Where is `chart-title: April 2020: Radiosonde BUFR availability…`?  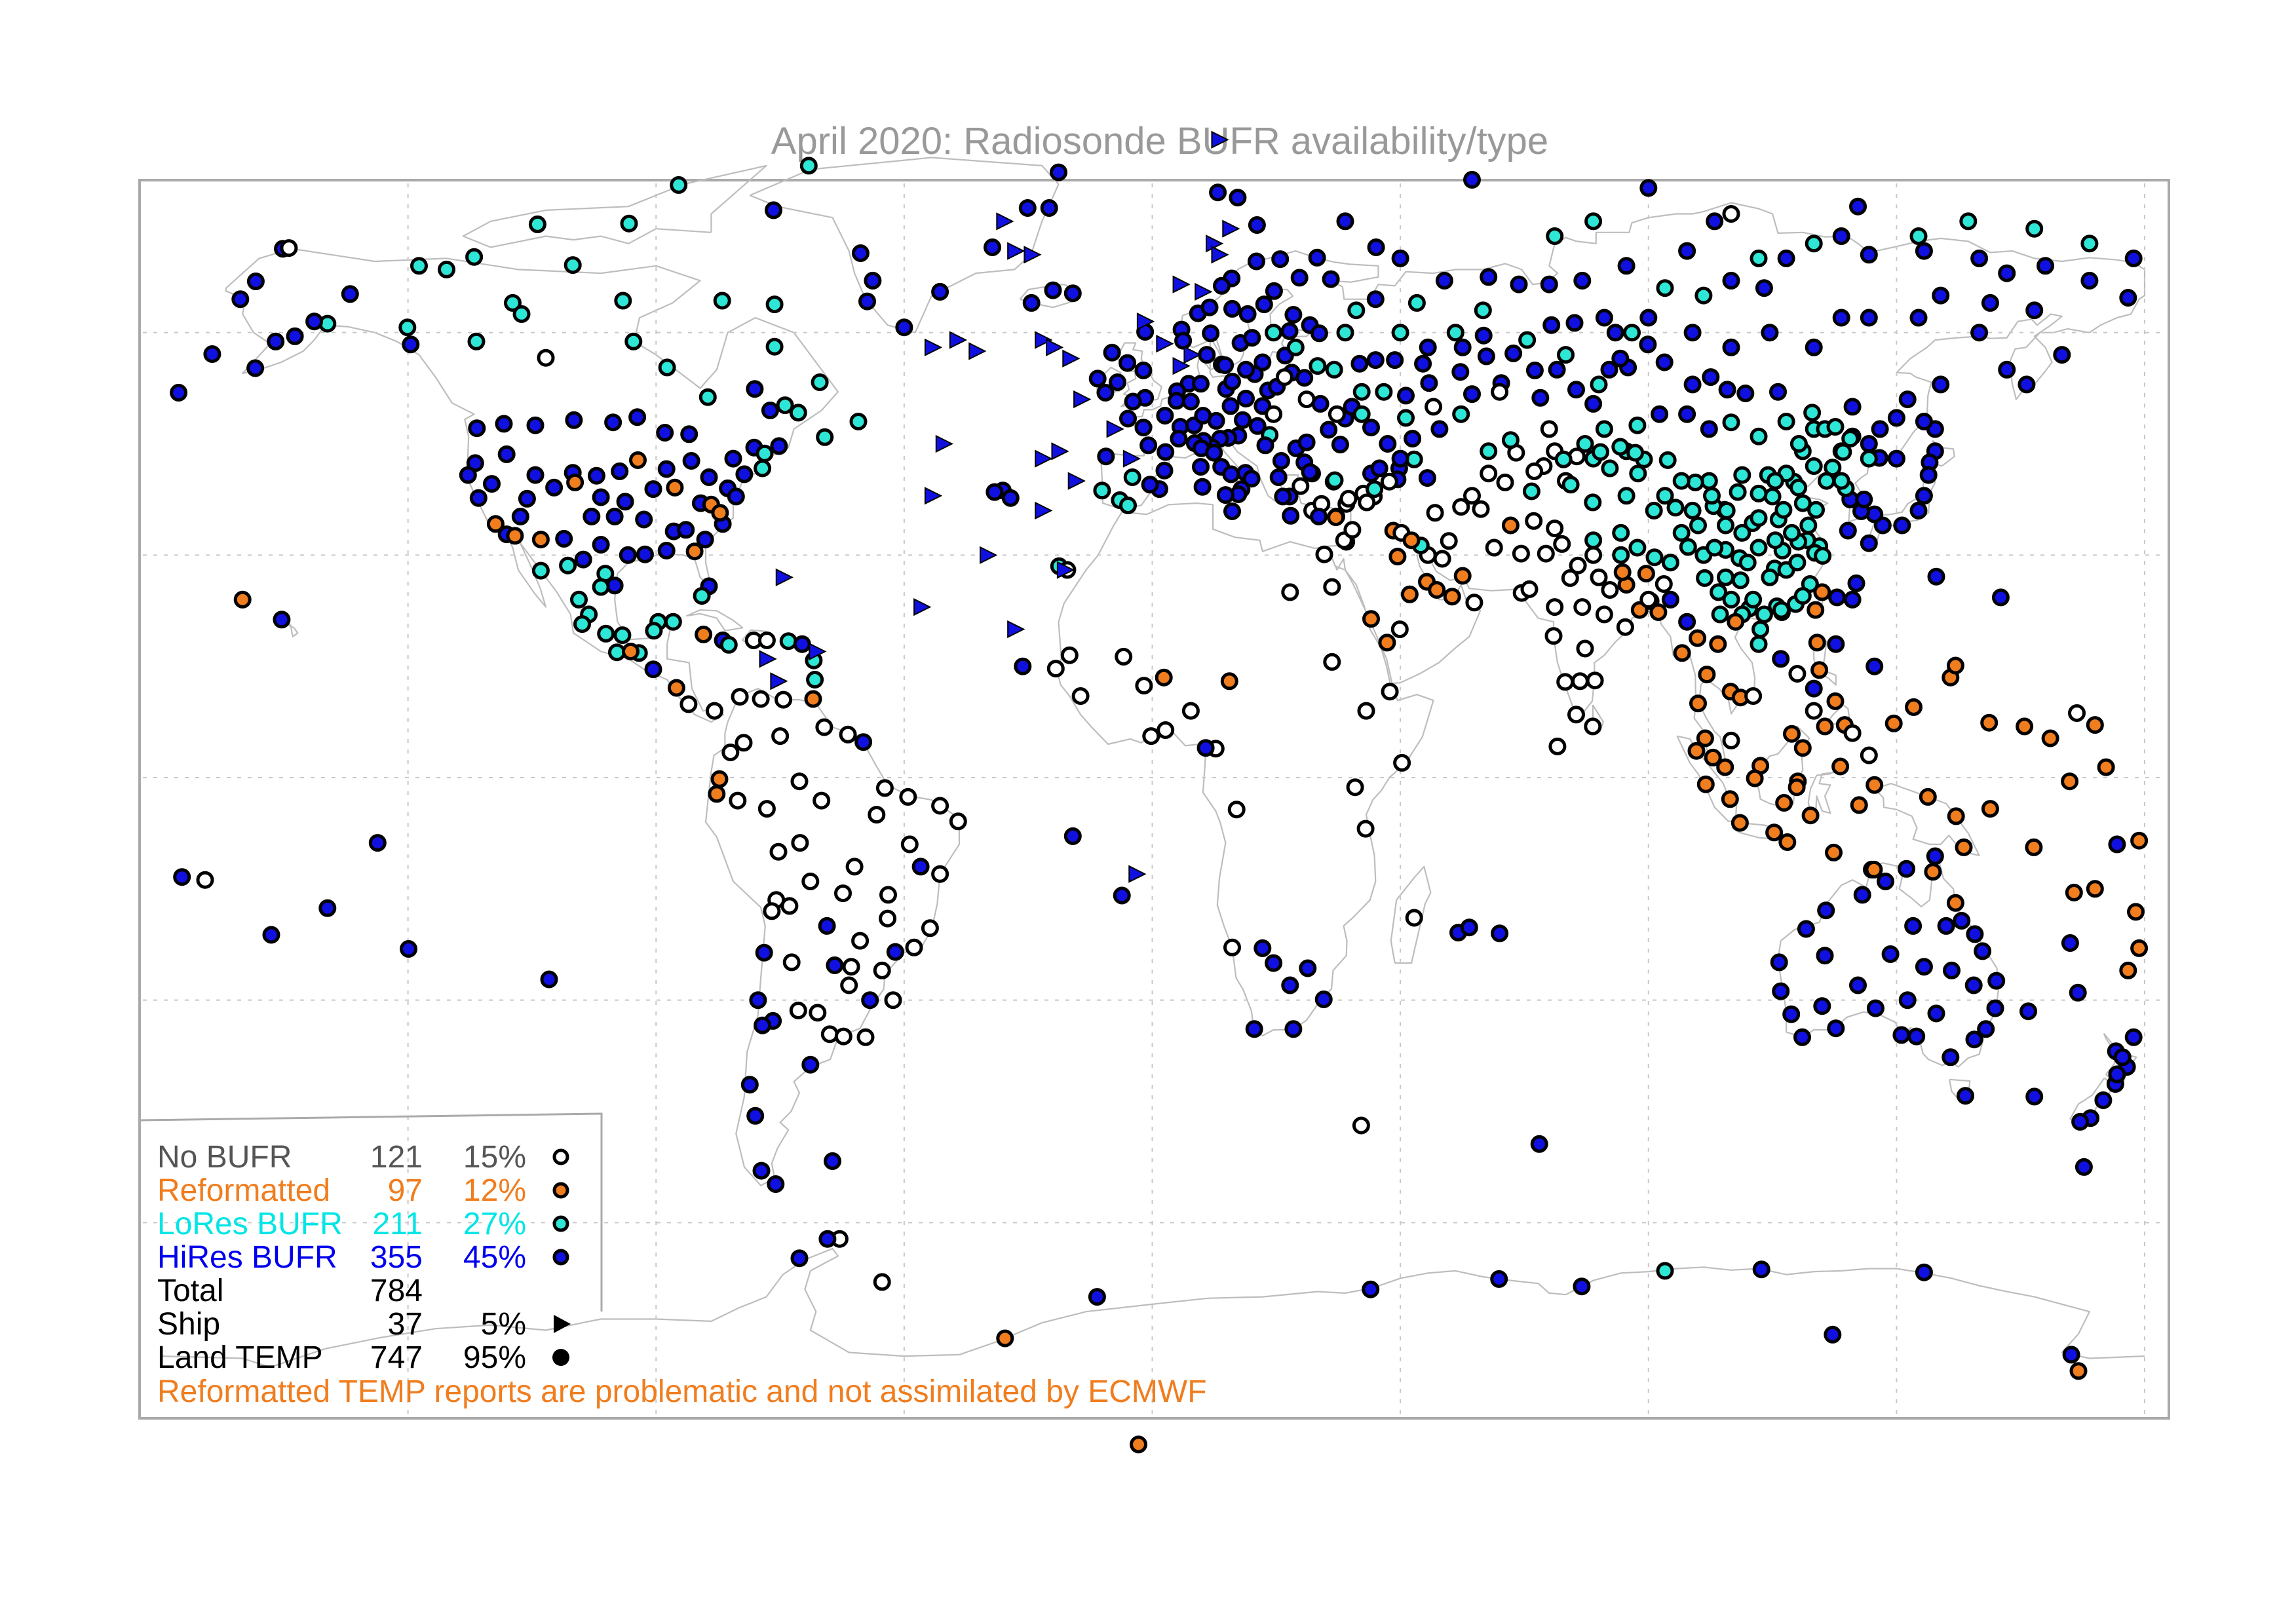
chart-title: April 2020: Radiosonde BUFR availability… is located at coordinates (1159, 141).